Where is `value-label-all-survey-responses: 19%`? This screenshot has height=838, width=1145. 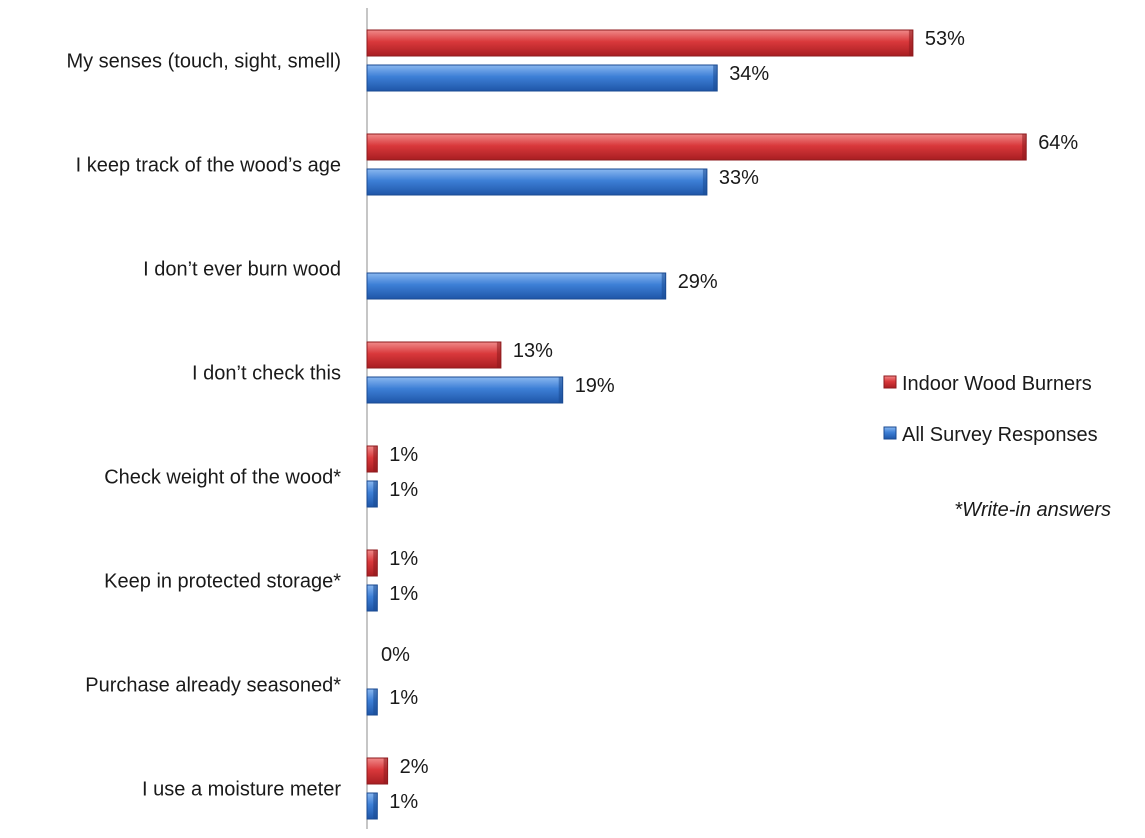 value-label-all-survey-responses: 19% is located at coordinates (595, 386).